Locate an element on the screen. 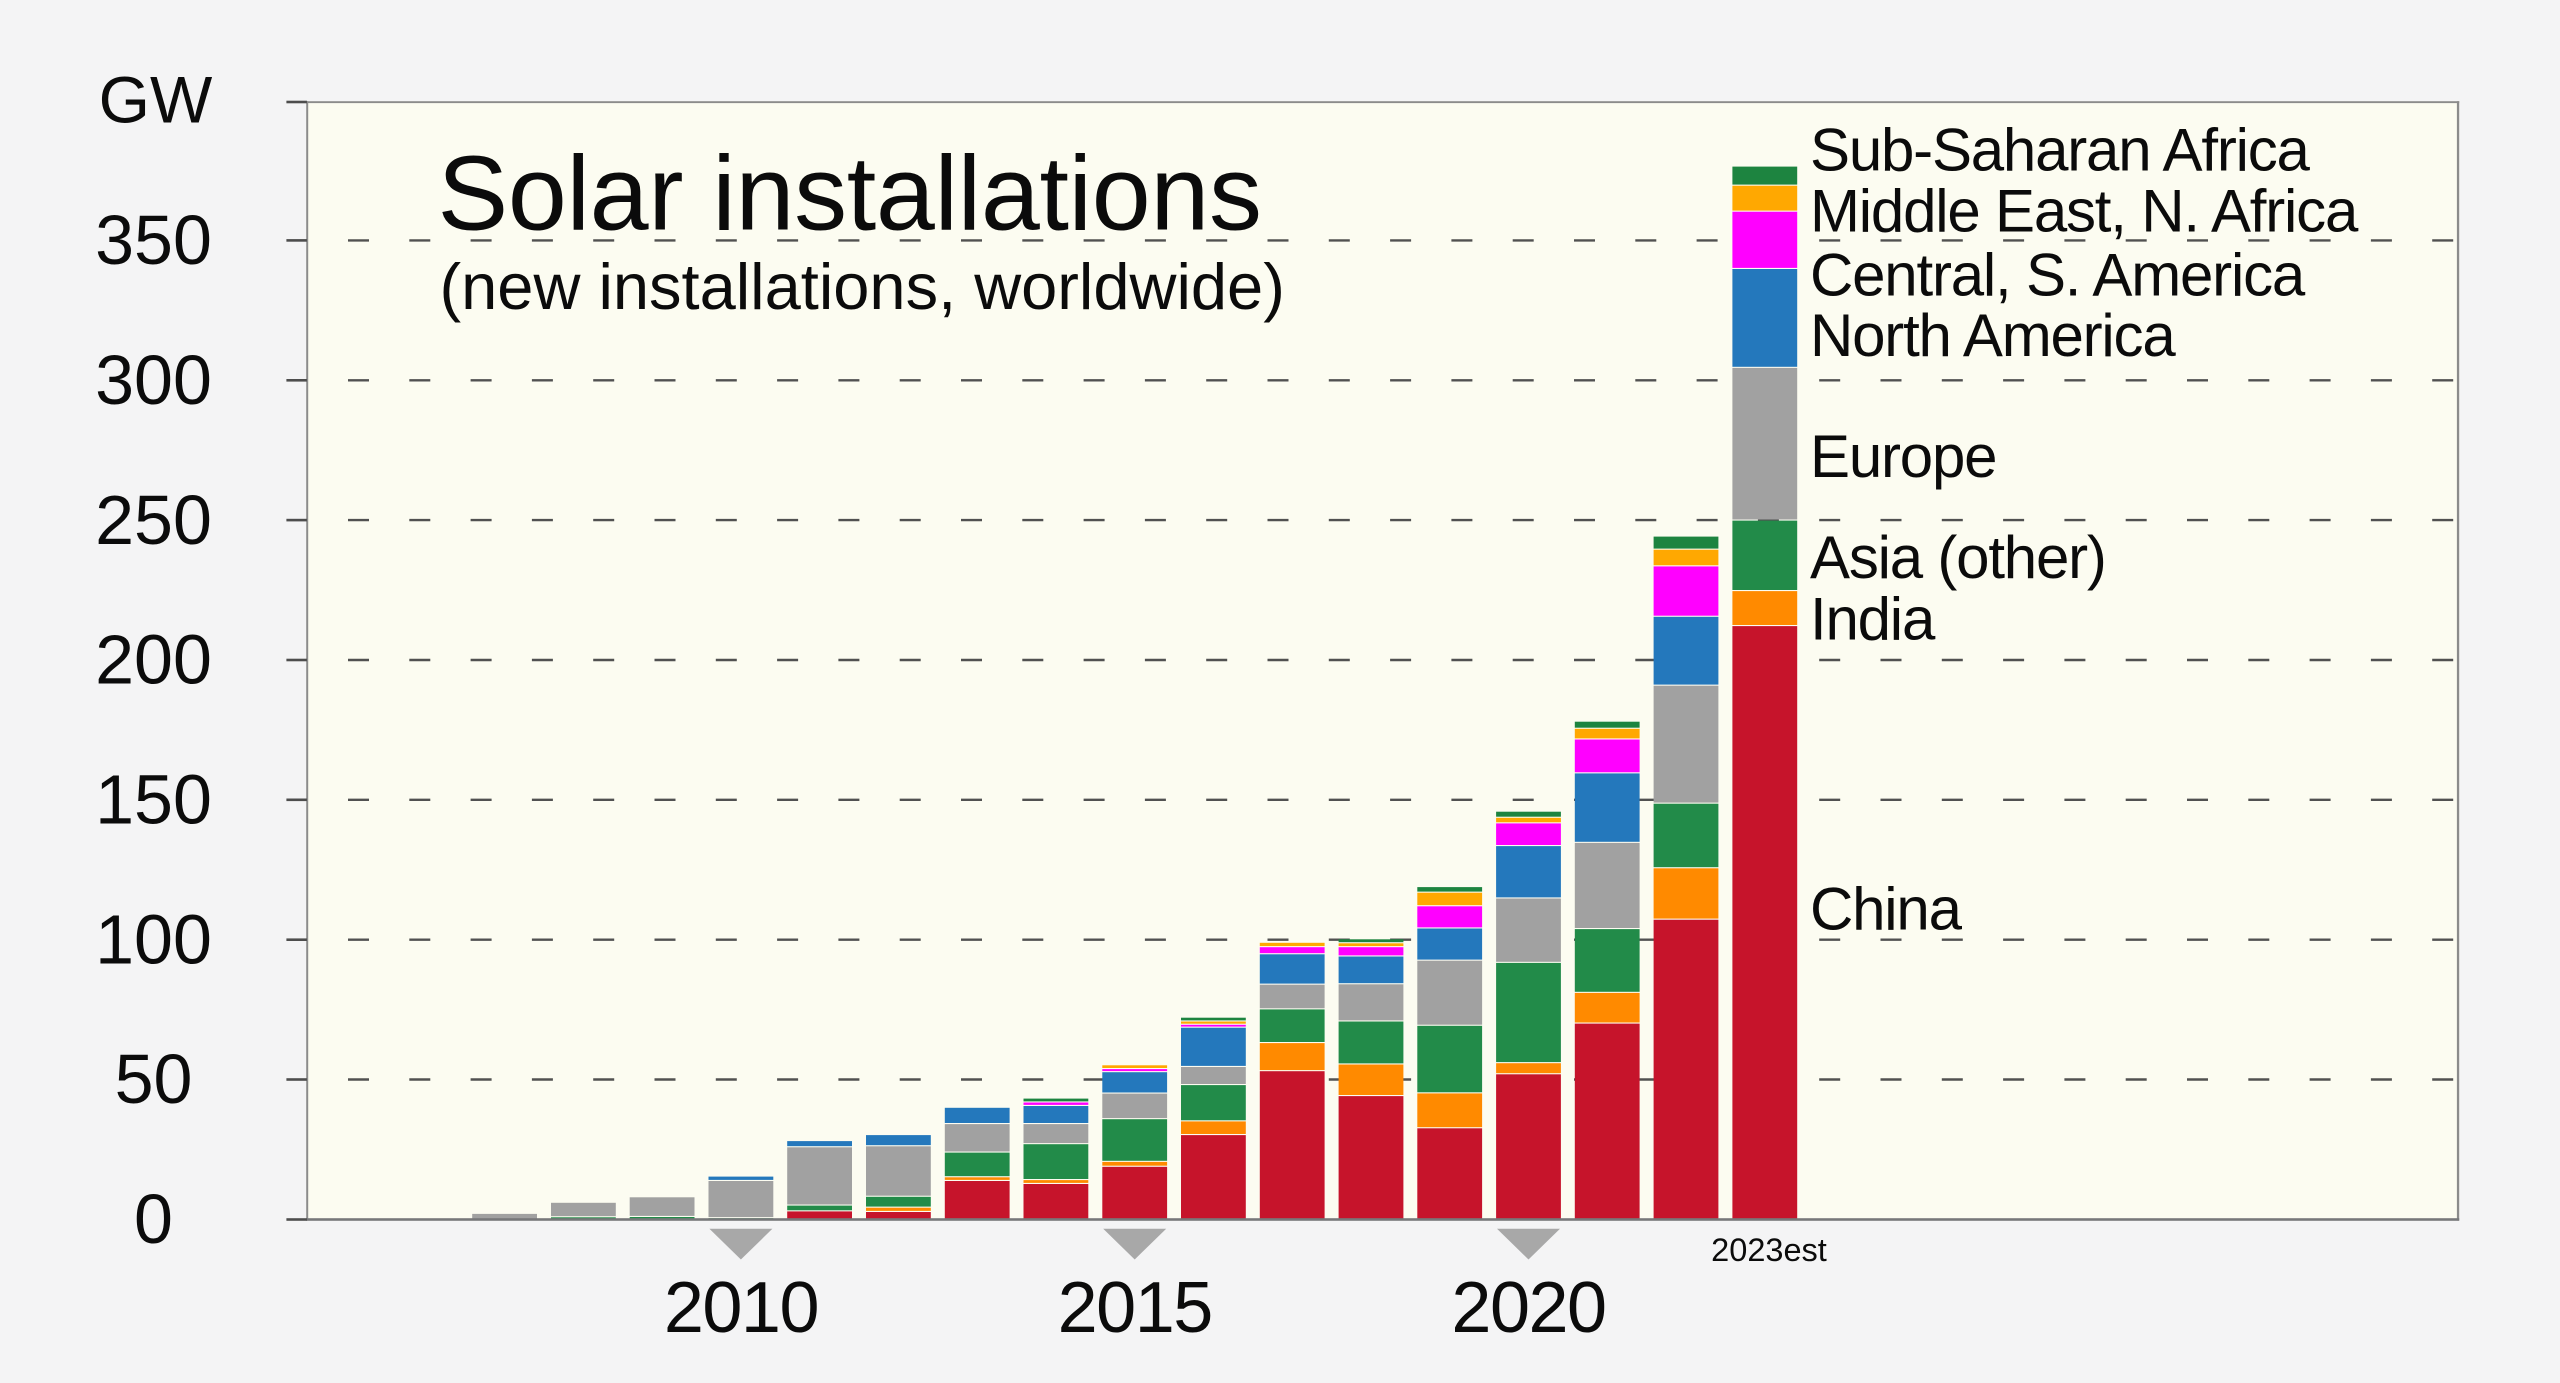  svg-text: (new installations, worldwide) is located at coordinates (862, 286).